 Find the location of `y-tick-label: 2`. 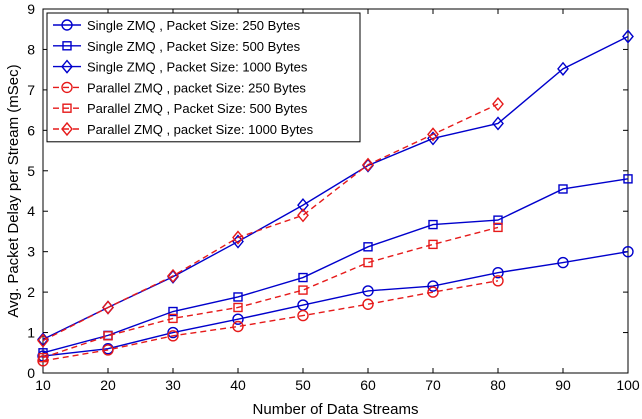

y-tick-label: 2 is located at coordinates (31, 292).